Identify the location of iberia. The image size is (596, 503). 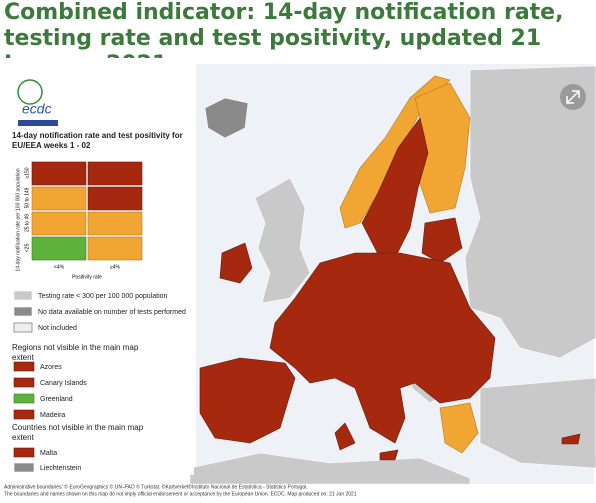
(247, 400).